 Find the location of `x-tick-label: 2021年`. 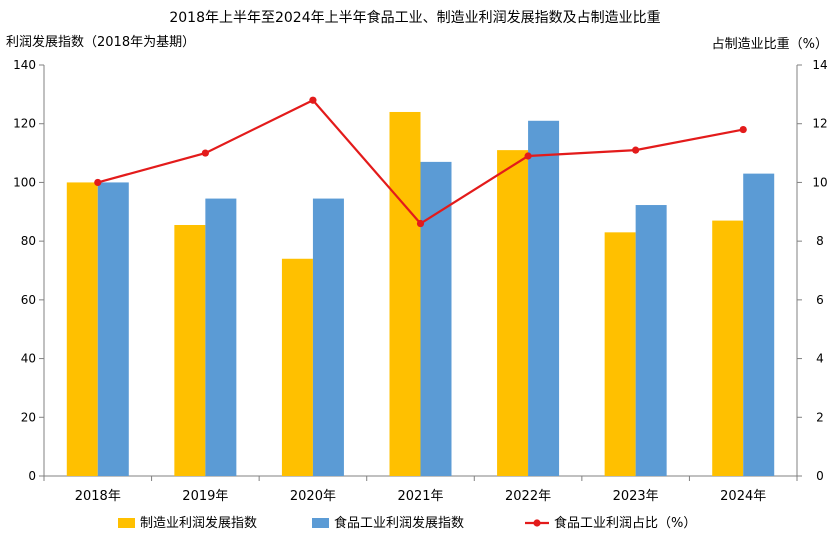

x-tick-label: 2021年 is located at coordinates (420, 496).